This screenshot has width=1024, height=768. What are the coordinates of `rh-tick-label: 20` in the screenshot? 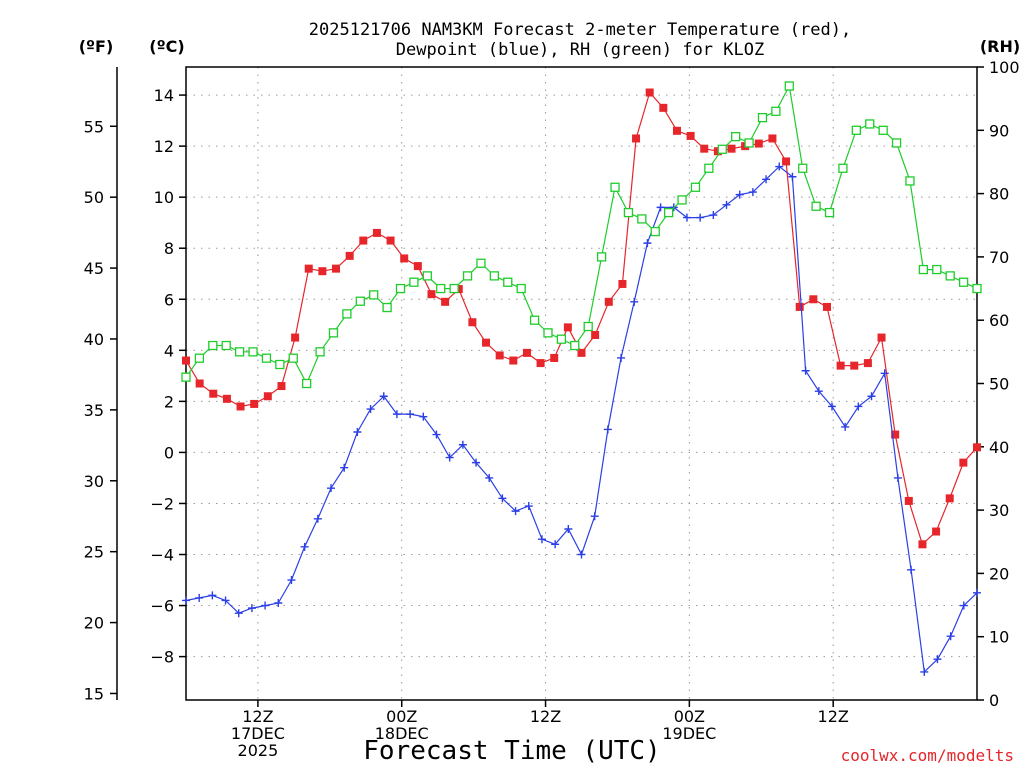 It's located at (999, 573).